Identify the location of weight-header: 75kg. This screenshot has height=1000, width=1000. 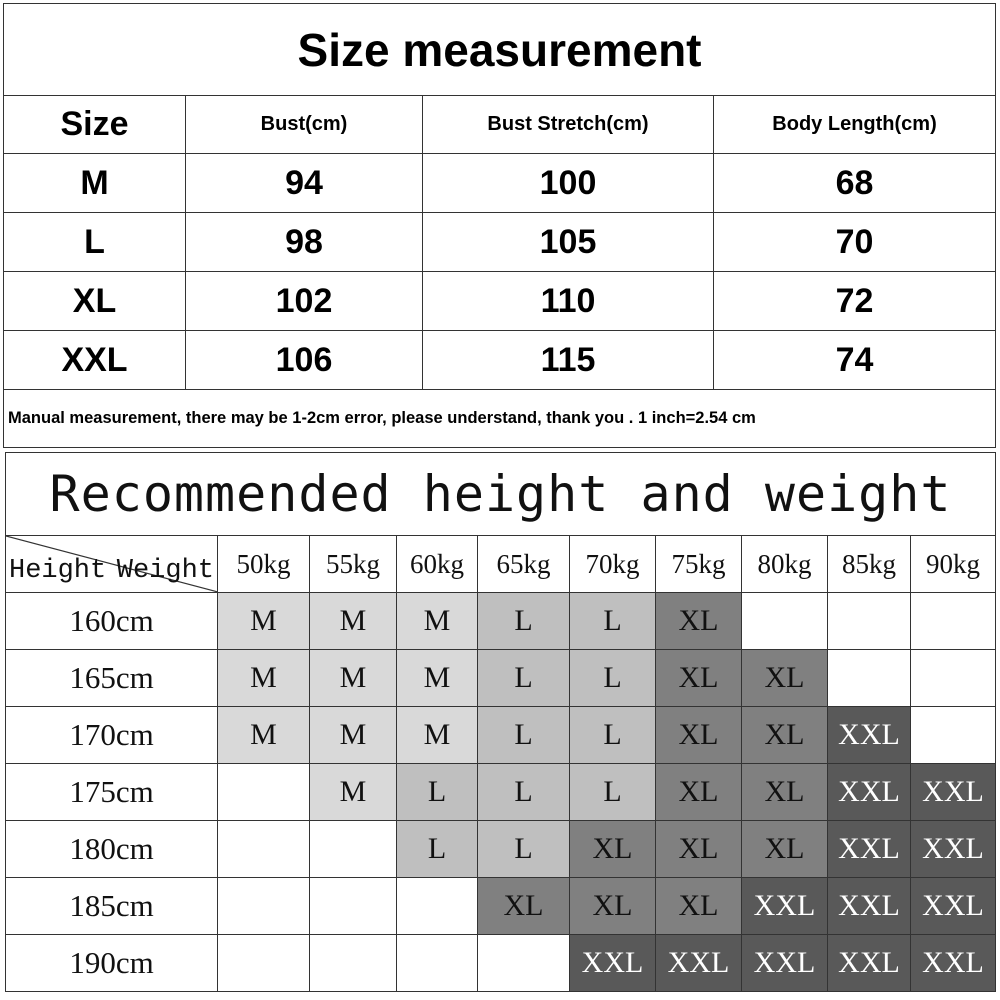
(698, 564).